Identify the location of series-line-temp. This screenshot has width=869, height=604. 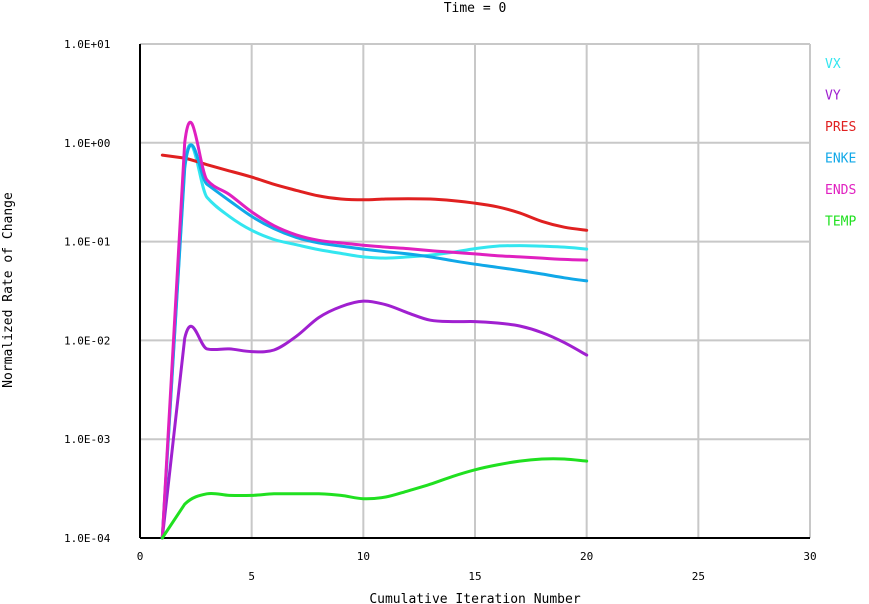
(374, 498).